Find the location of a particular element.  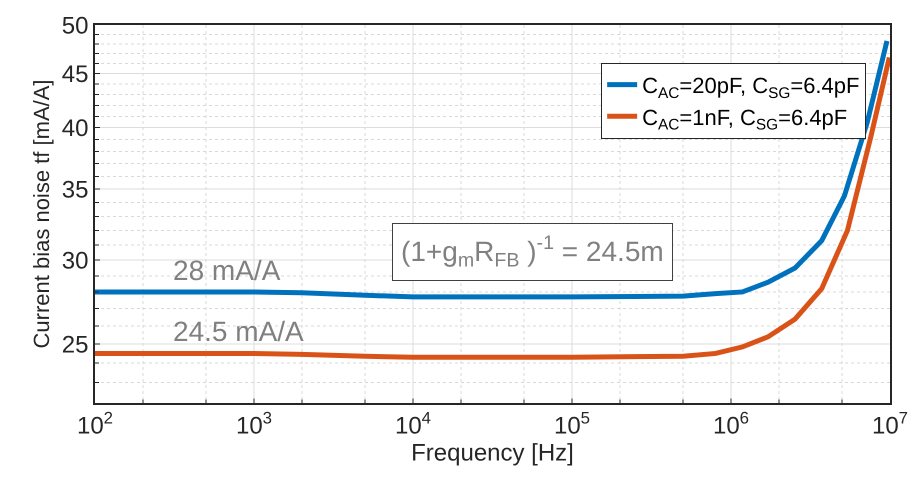

y-tick-label: 35 is located at coordinates (75, 190).